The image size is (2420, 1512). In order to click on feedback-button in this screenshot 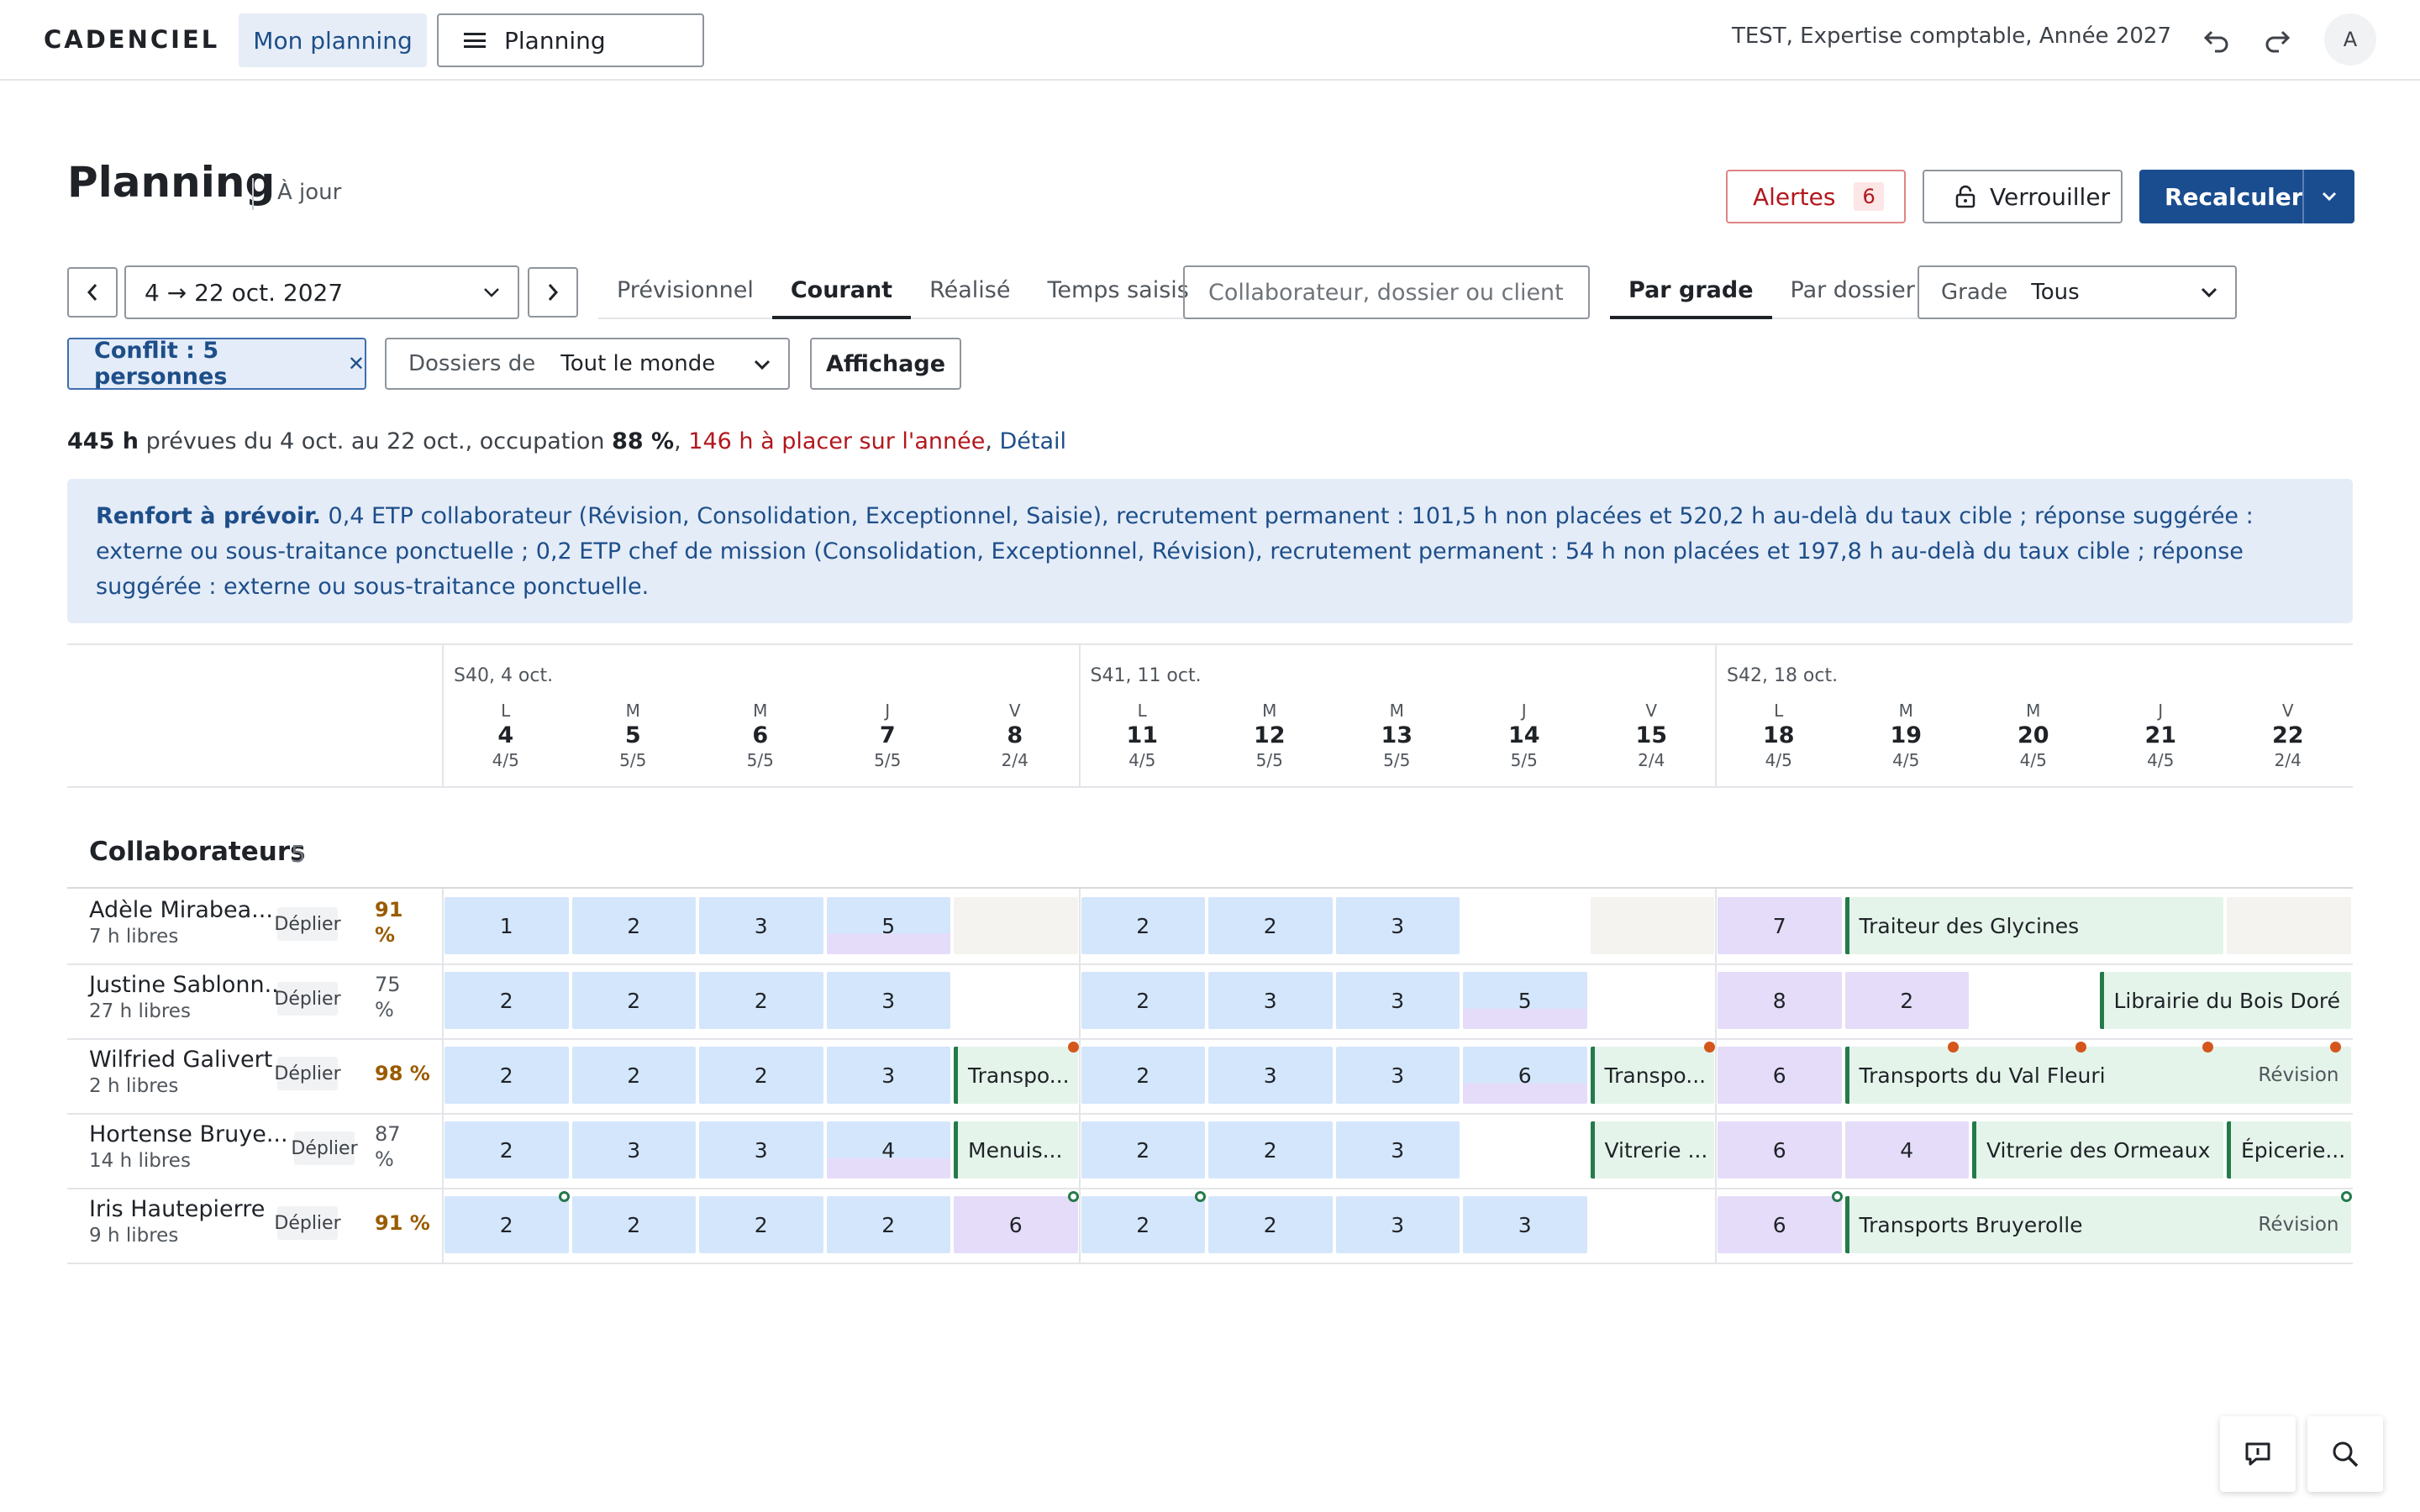, I will do `click(2258, 1454)`.